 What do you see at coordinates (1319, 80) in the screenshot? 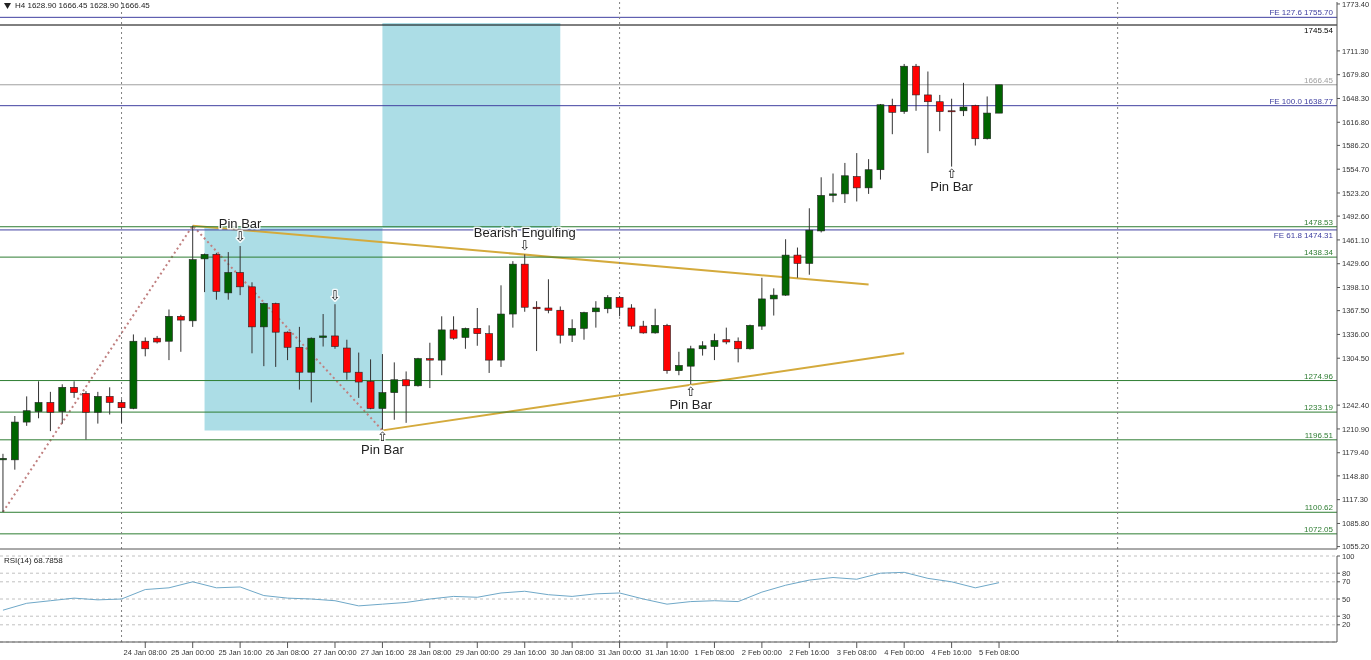
I see `ref-line-label: 1666.45` at bounding box center [1319, 80].